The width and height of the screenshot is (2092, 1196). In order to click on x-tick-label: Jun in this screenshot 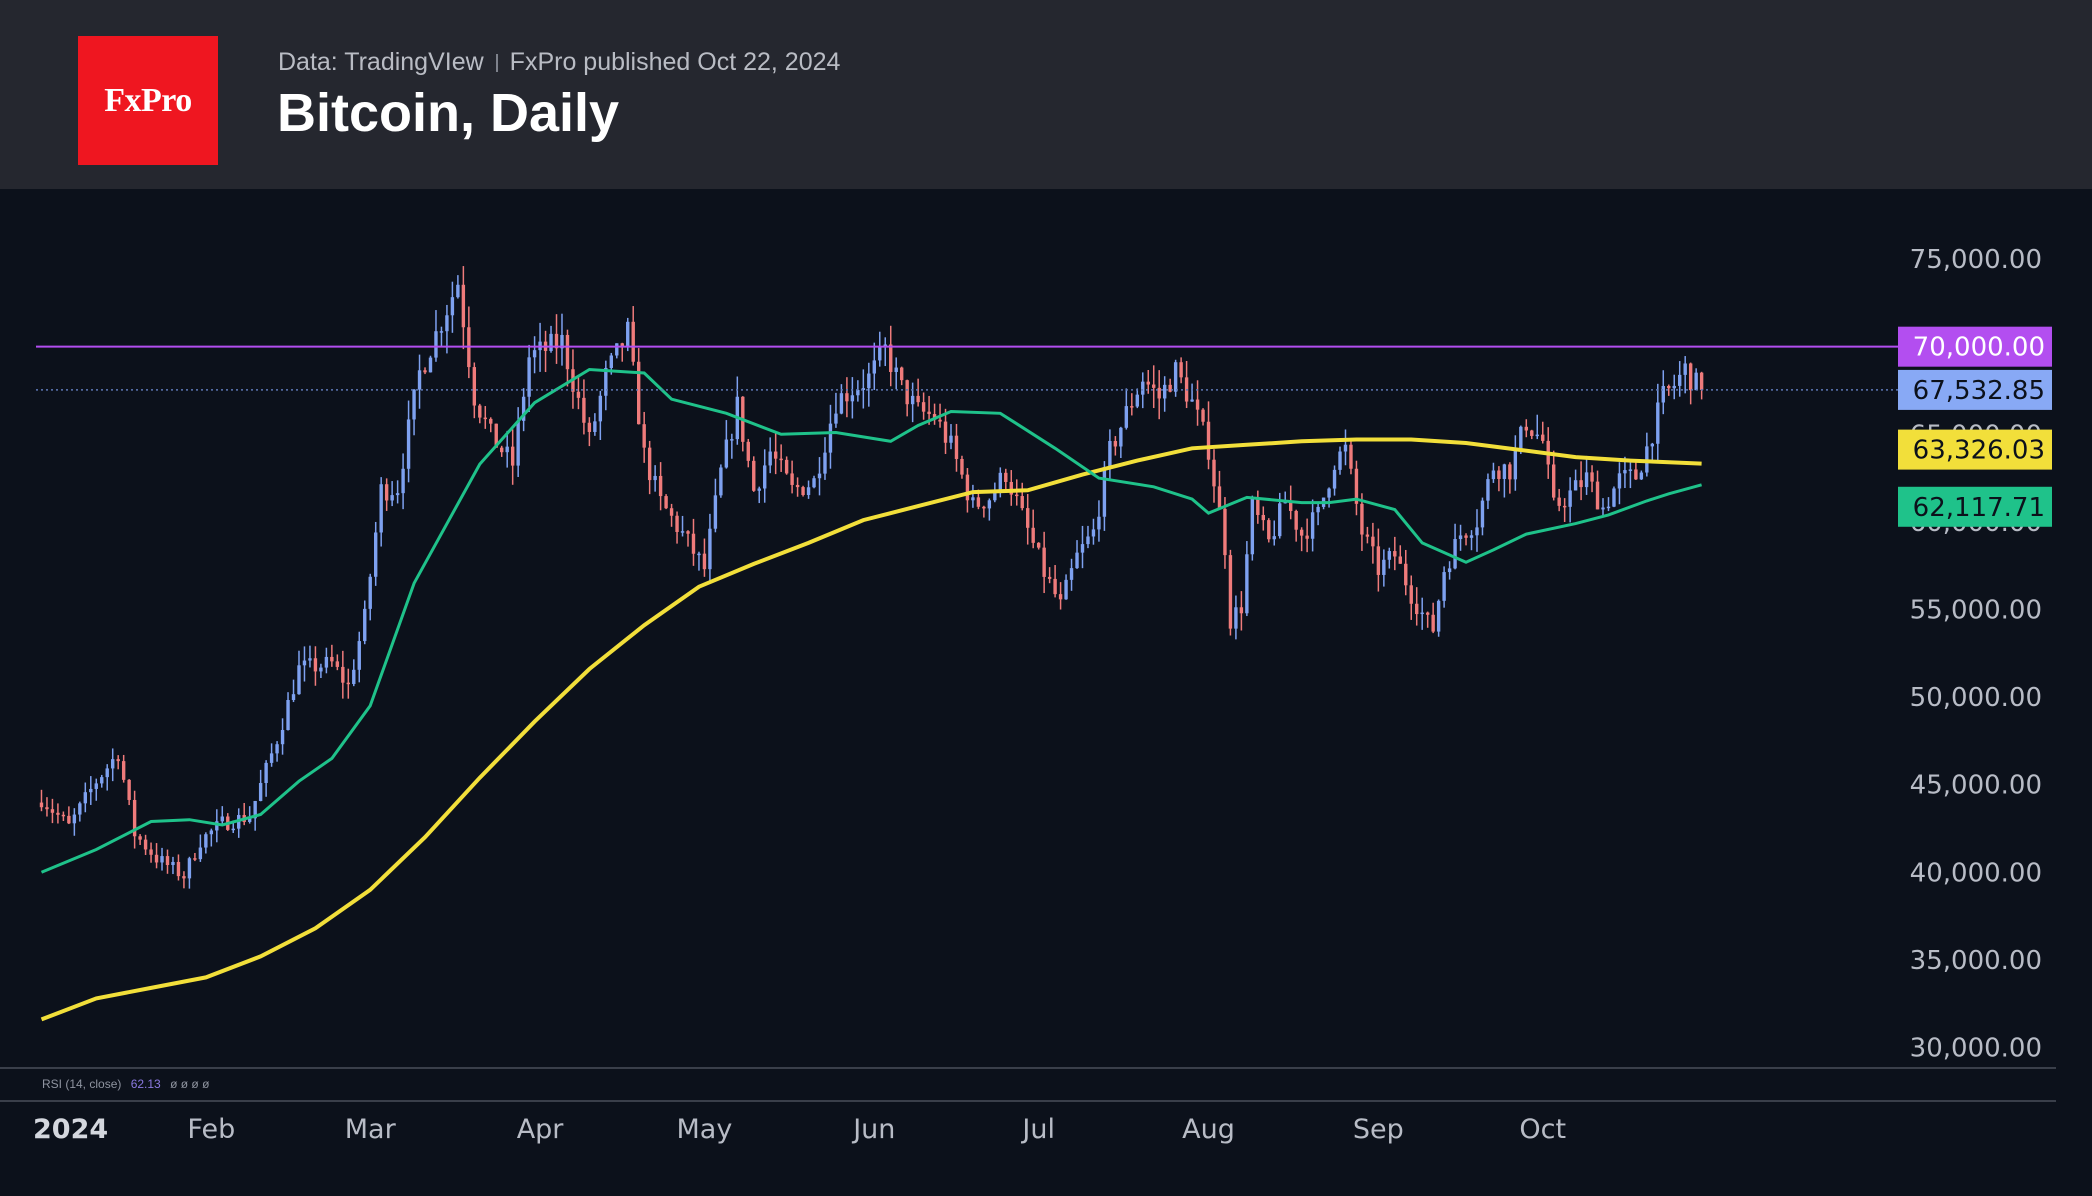, I will do `click(873, 1129)`.